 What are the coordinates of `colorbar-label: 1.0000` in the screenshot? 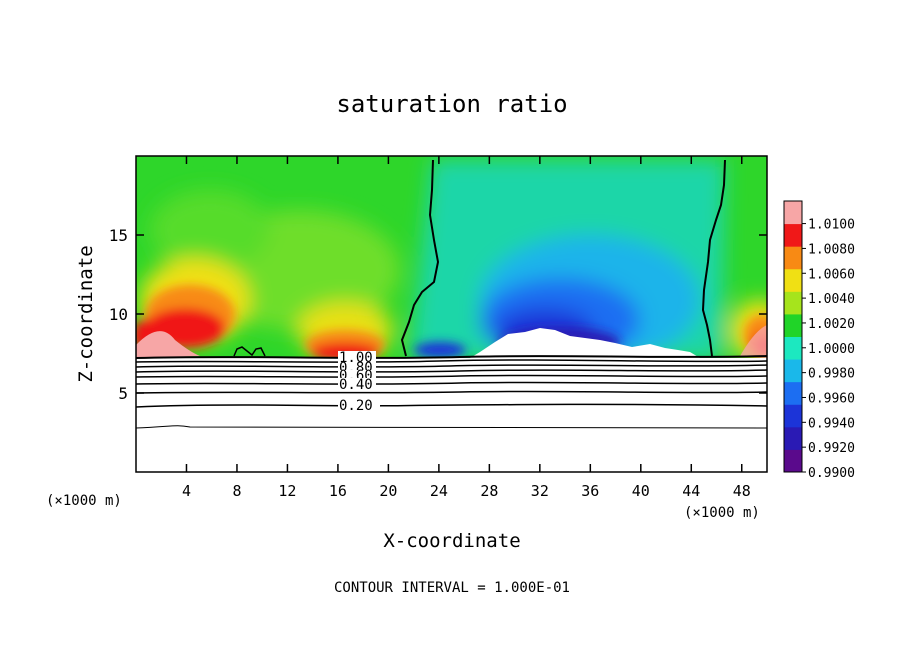 It's located at (831, 349).